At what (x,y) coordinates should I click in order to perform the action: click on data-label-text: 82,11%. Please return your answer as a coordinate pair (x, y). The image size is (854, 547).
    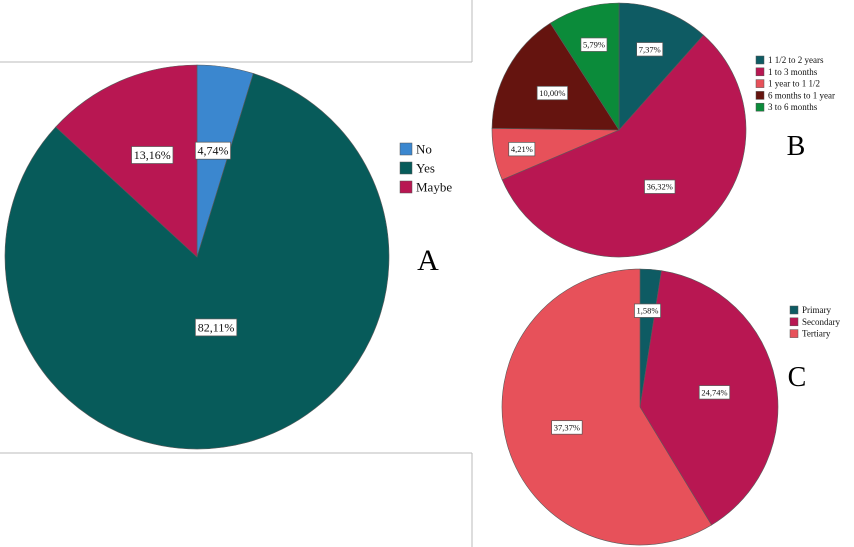
    Looking at the image, I should click on (216, 327).